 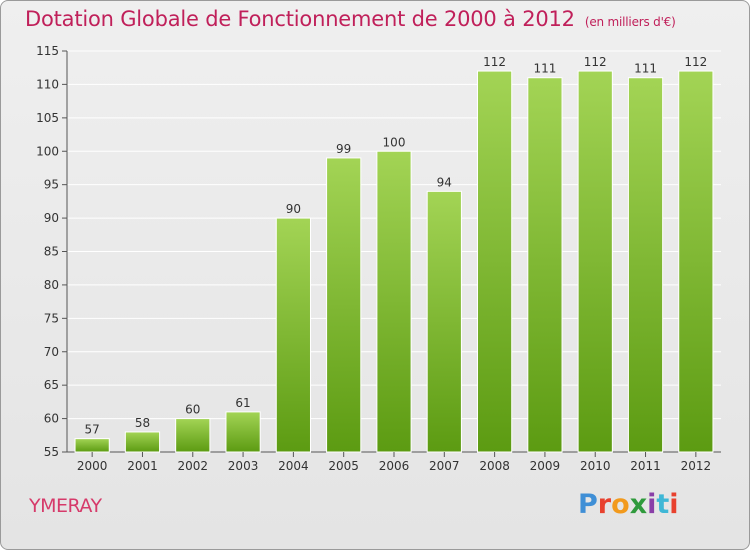 I want to click on x-tick-label-2004: 2004, so click(x=293, y=466).